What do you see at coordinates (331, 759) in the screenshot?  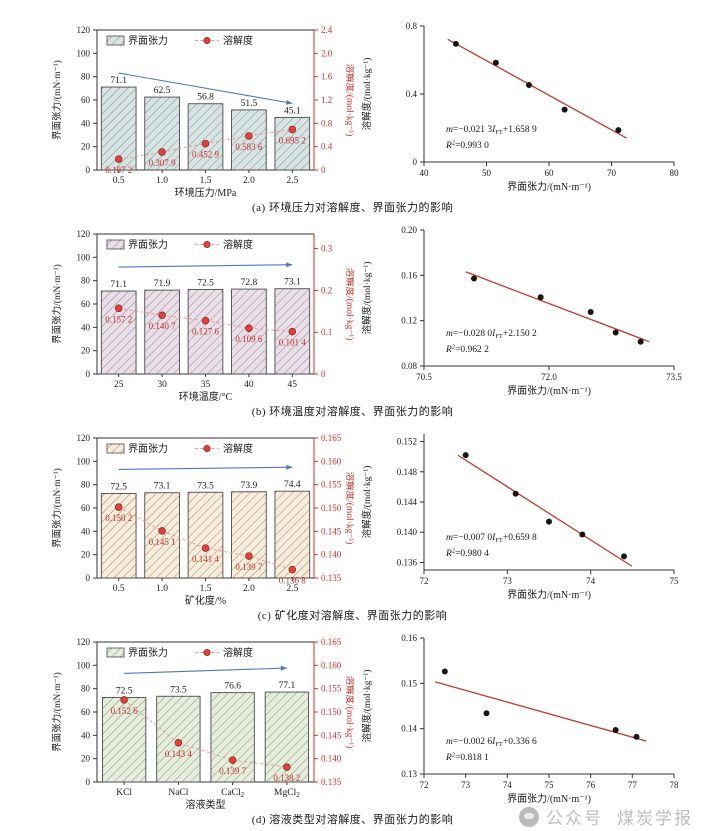 I see `svg-text: 0.140` at bounding box center [331, 759].